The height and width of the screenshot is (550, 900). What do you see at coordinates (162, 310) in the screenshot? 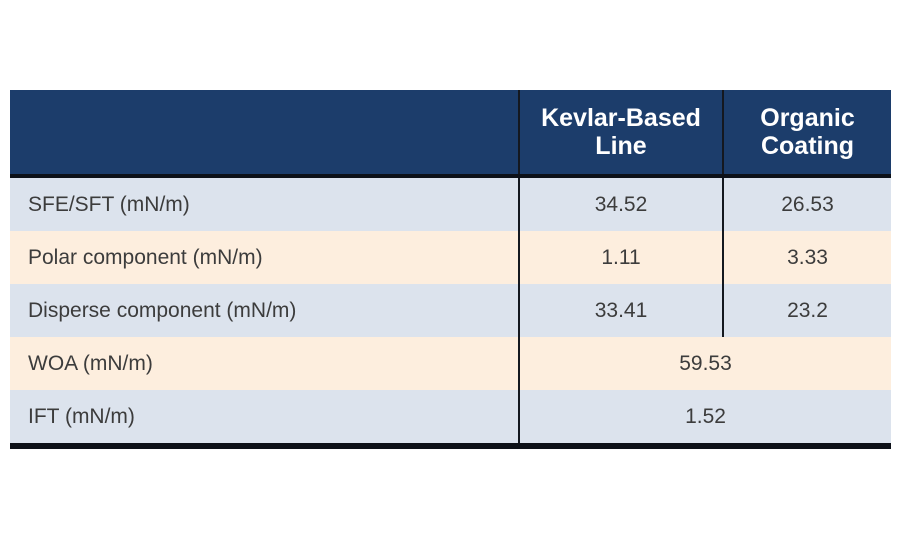
I see `row-label: Disperse component (mN/m)` at bounding box center [162, 310].